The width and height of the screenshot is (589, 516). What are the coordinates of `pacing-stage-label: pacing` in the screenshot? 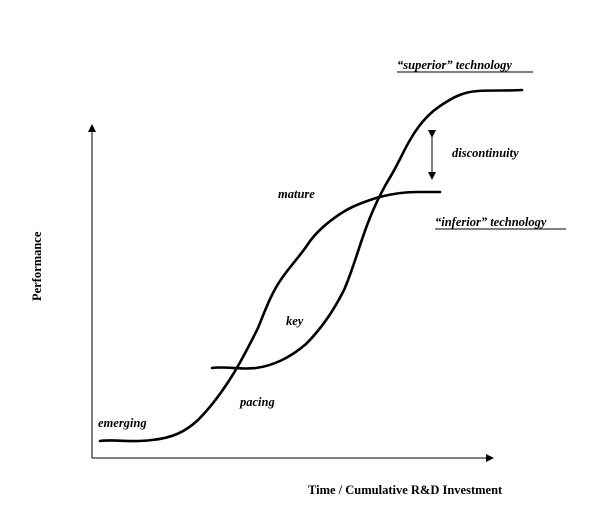 It's located at (257, 402).